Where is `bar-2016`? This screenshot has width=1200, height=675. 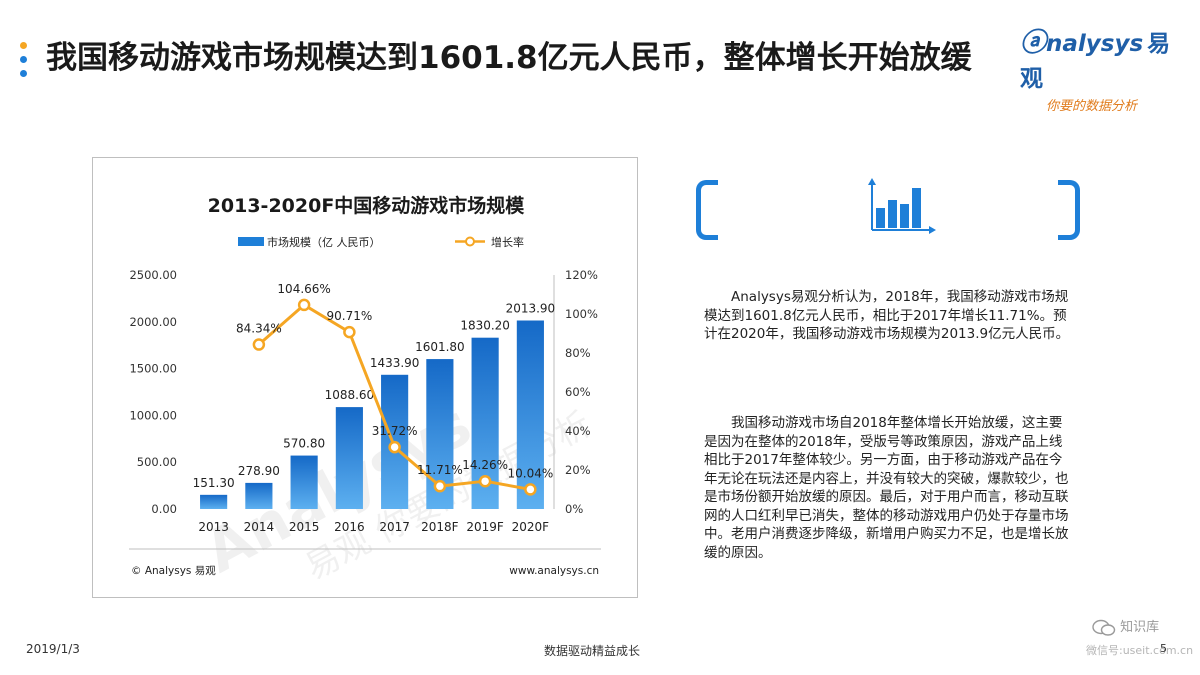
bar-2016 is located at coordinates (349, 458).